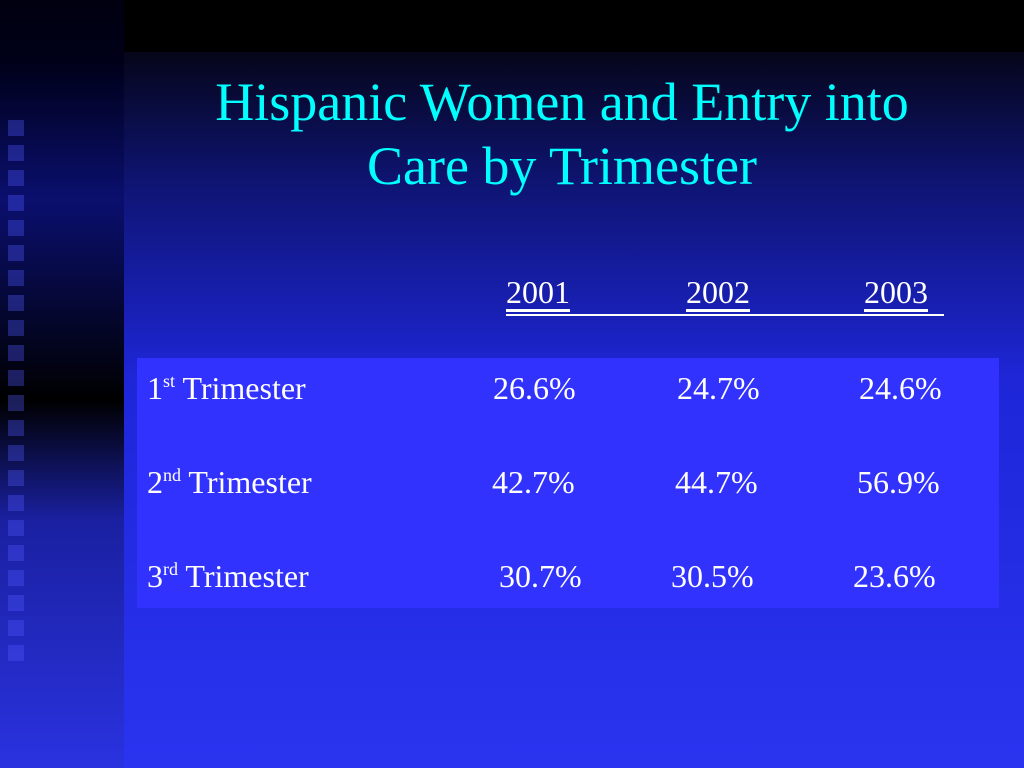 The image size is (1024, 768). Describe the element at coordinates (562, 102) in the screenshot. I see `title-line-1: Hispanic Women and Entry into` at that location.